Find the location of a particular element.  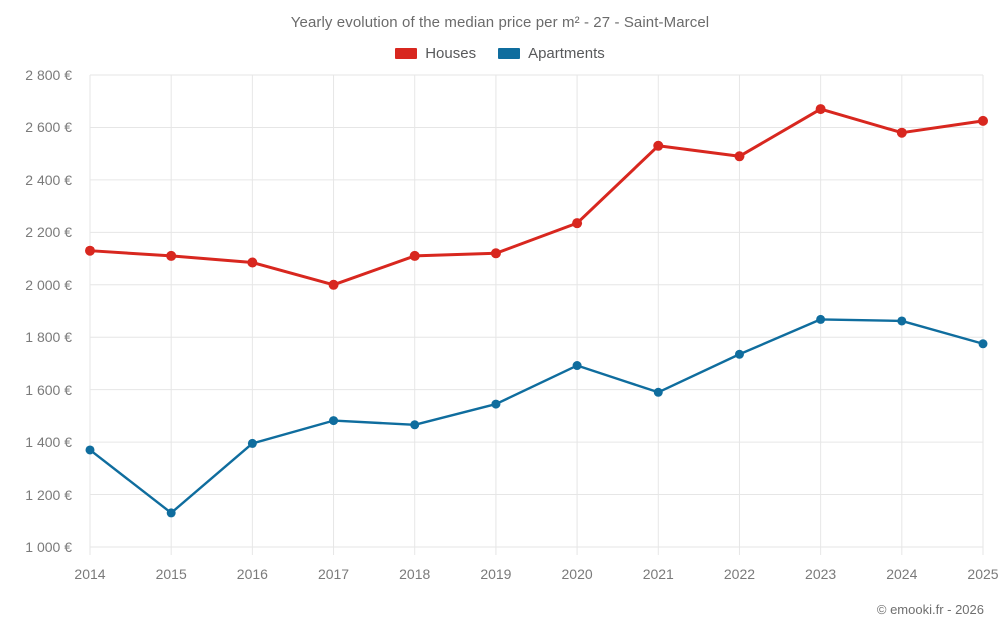

data-point-houses-2018 is located at coordinates (414, 255).